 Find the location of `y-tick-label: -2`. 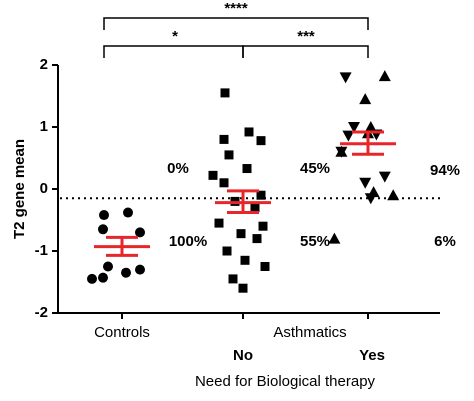

y-tick-label: -2 is located at coordinates (41, 312).